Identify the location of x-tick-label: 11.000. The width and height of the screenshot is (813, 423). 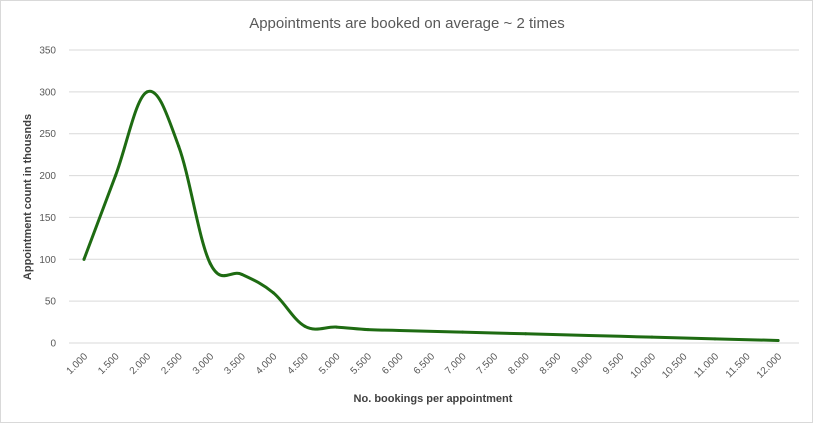
(706, 365).